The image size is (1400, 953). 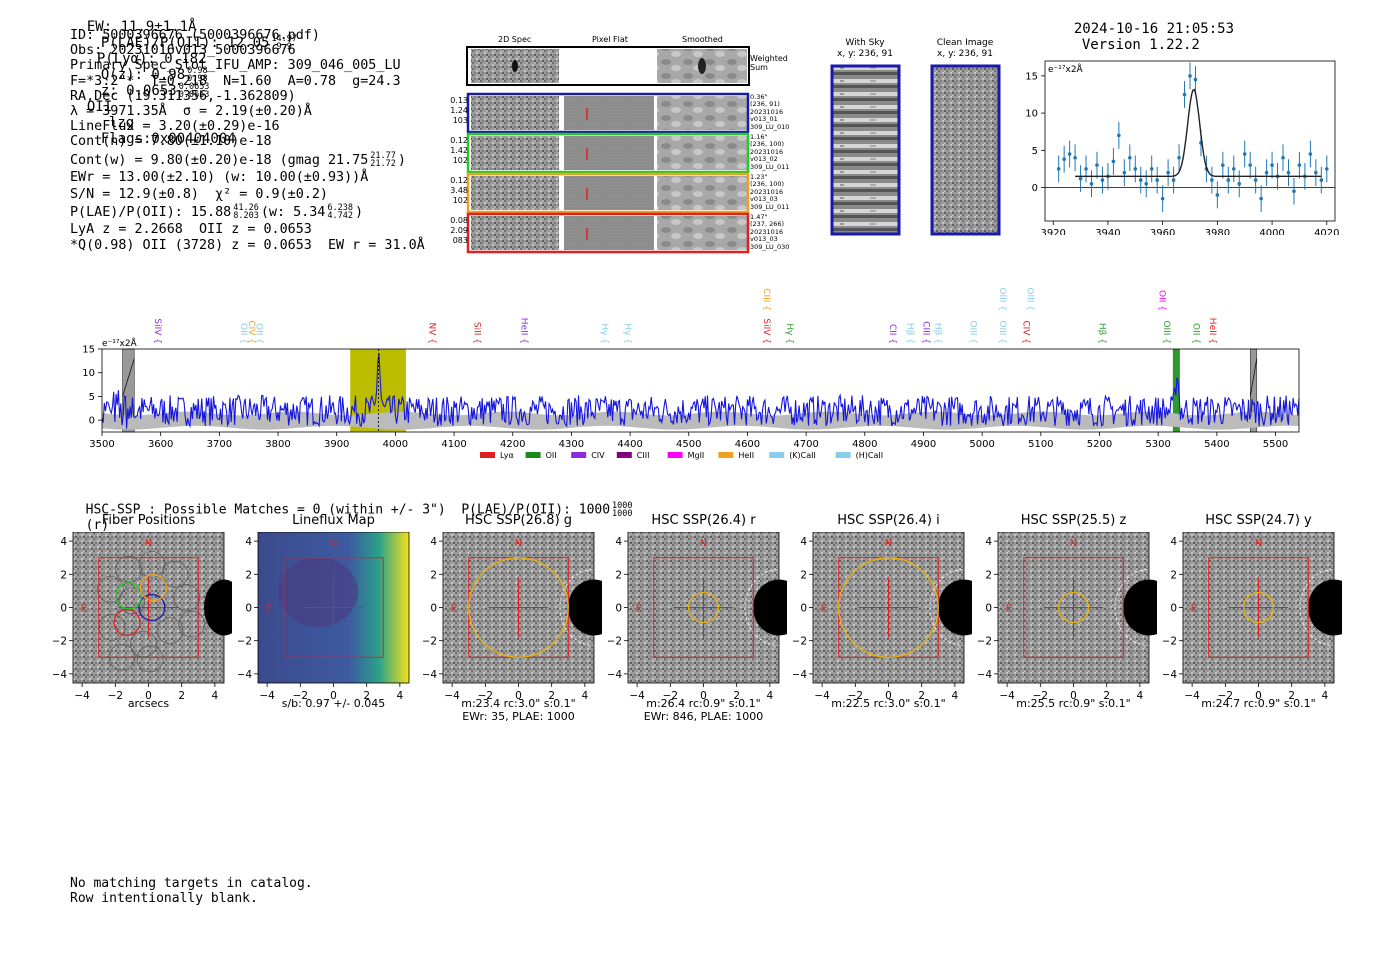 I want to click on spectrum-line-label: HeII {, so click(x=524, y=331).